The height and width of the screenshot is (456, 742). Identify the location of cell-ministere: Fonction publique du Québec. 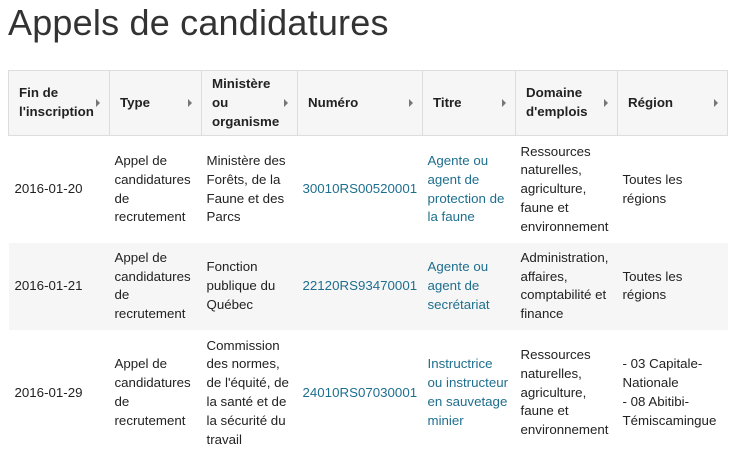
(249, 286).